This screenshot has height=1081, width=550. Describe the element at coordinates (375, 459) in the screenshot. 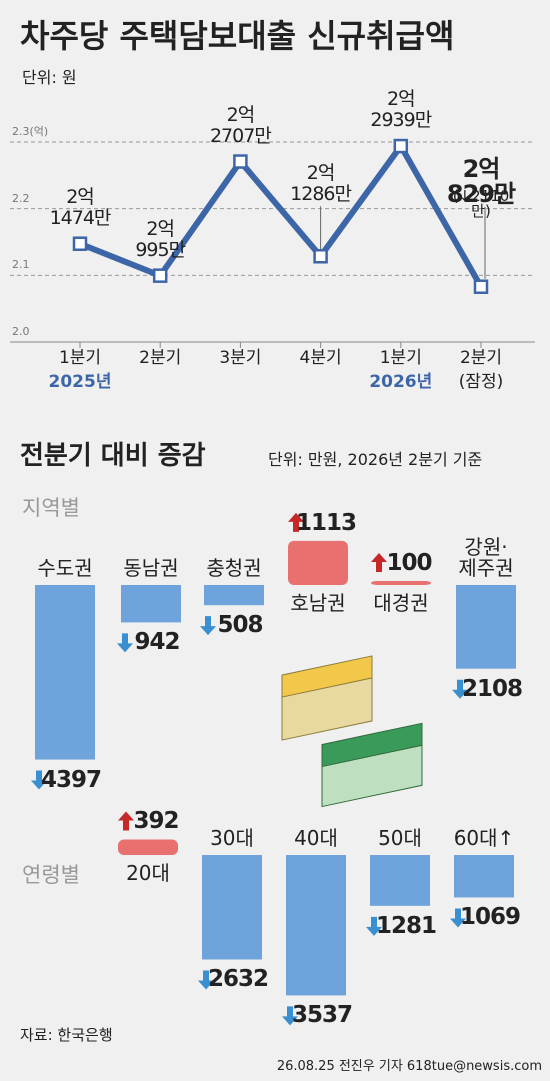

I see `section-subtitle: 단위: 만원, 2026년 2분기 기준` at that location.